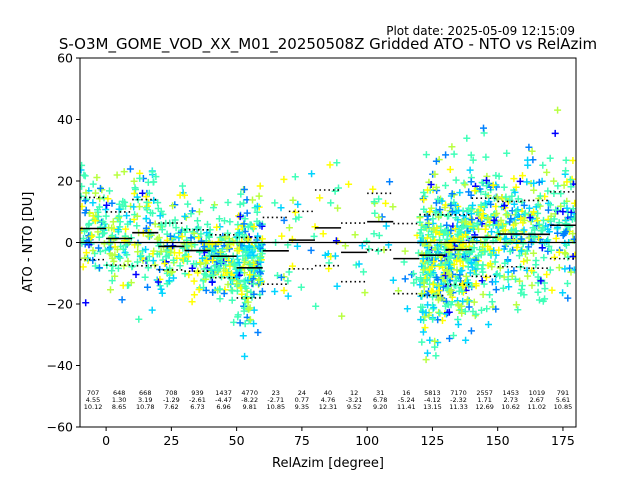 The height and width of the screenshot is (480, 640). Describe the element at coordinates (302, 400) in the screenshot. I see `bin-mean-label: 0.77` at that location.